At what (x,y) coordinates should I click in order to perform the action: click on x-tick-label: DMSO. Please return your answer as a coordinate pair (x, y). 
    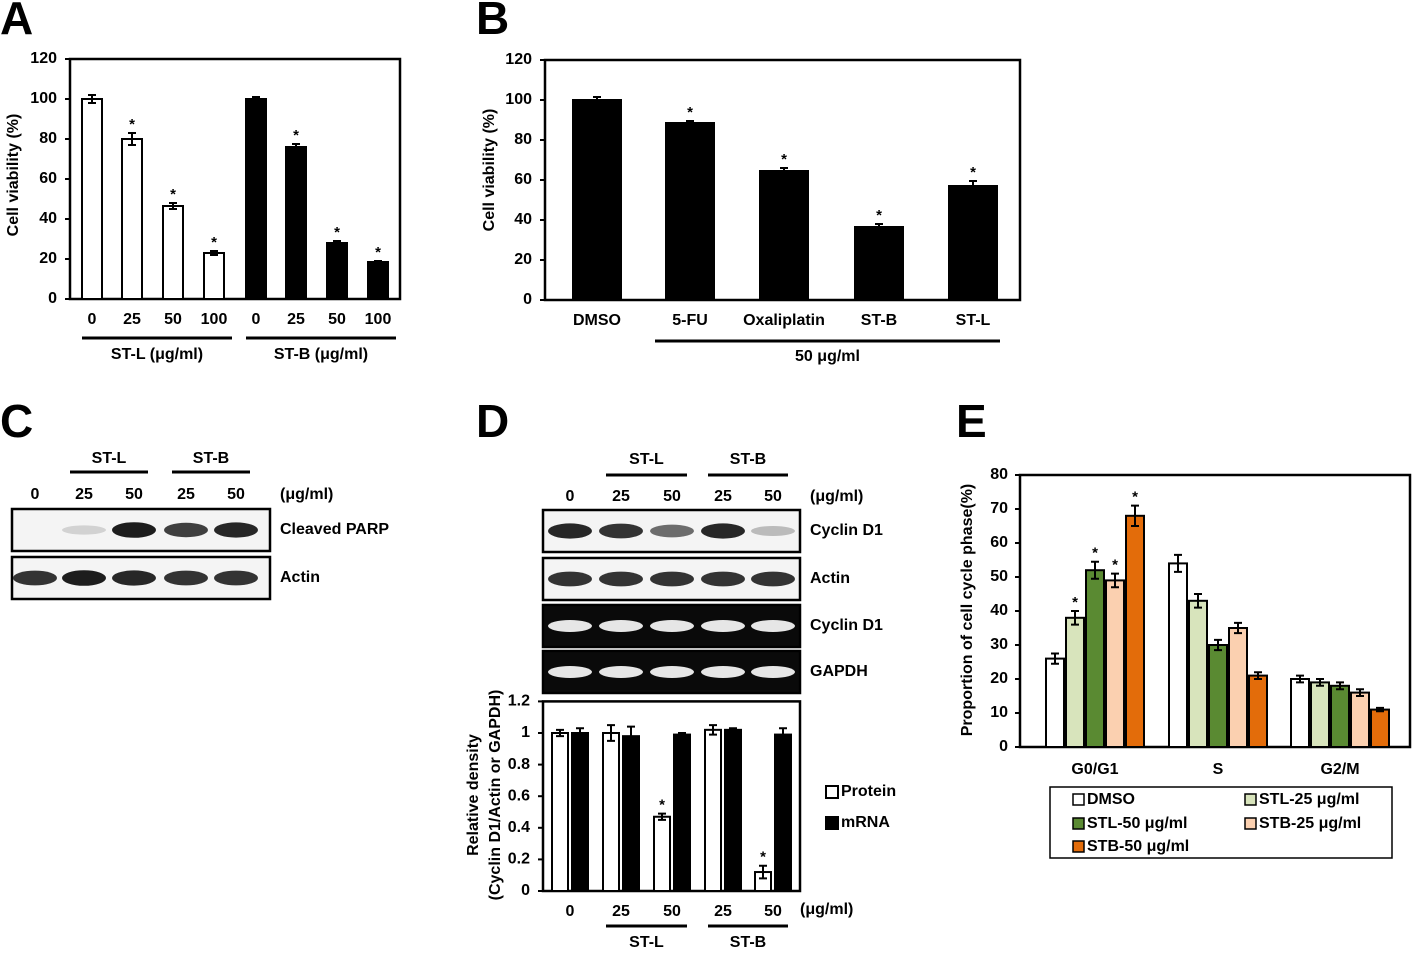
    Looking at the image, I should click on (597, 320).